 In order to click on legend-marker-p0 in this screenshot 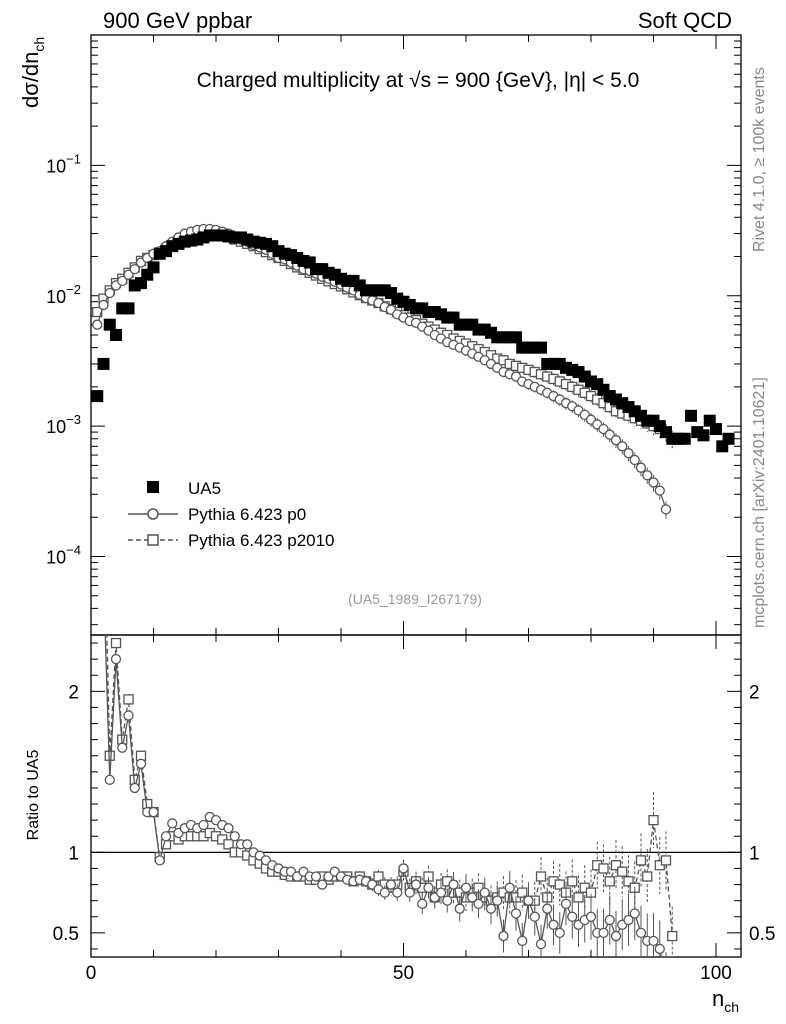, I will do `click(153, 514)`.